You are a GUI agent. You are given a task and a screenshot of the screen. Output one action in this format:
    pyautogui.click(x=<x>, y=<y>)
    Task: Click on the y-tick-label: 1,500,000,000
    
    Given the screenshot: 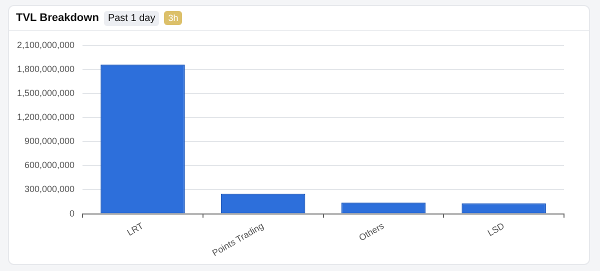 What is the action you would take?
    pyautogui.click(x=45, y=93)
    